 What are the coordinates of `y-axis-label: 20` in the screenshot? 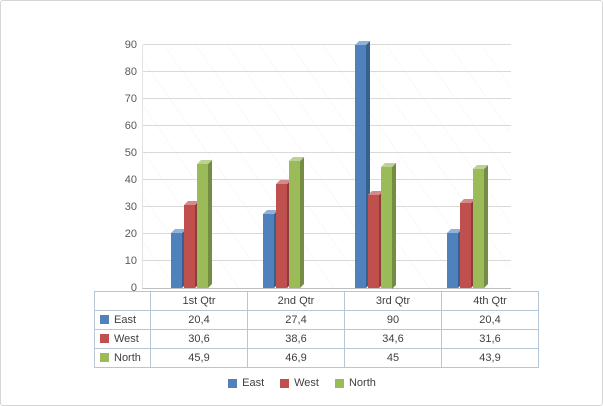 It's located at (130, 234).